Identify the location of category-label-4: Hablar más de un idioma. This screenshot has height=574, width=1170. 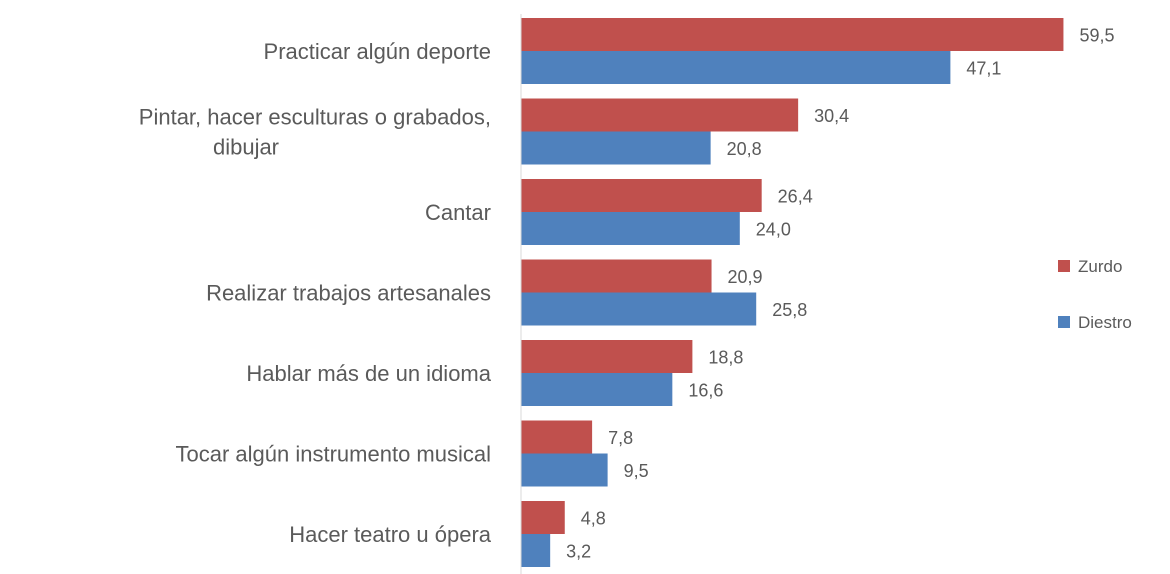
(368, 373).